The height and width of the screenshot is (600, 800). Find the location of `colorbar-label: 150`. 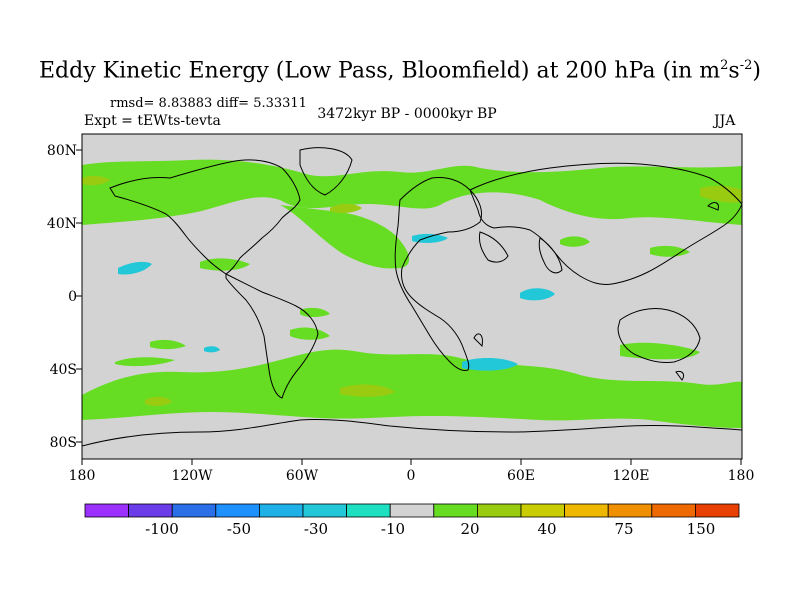

colorbar-label: 150 is located at coordinates (701, 529).